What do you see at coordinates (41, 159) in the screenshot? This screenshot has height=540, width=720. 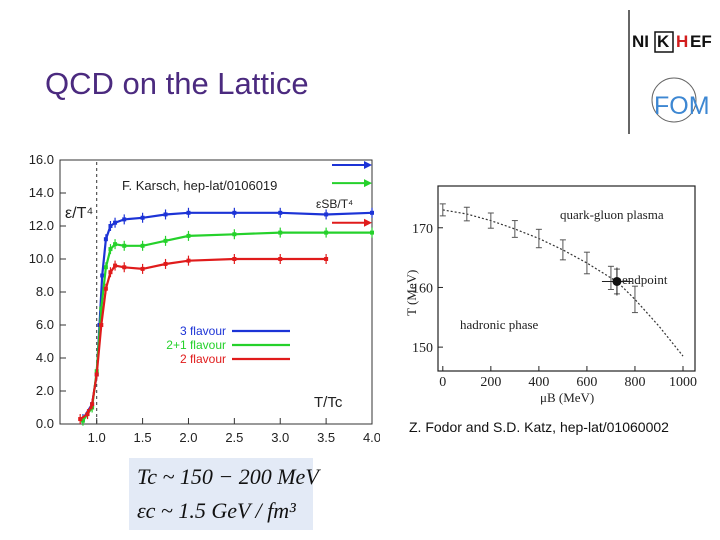 I see `chart1-ytick-label: 16.0` at bounding box center [41, 159].